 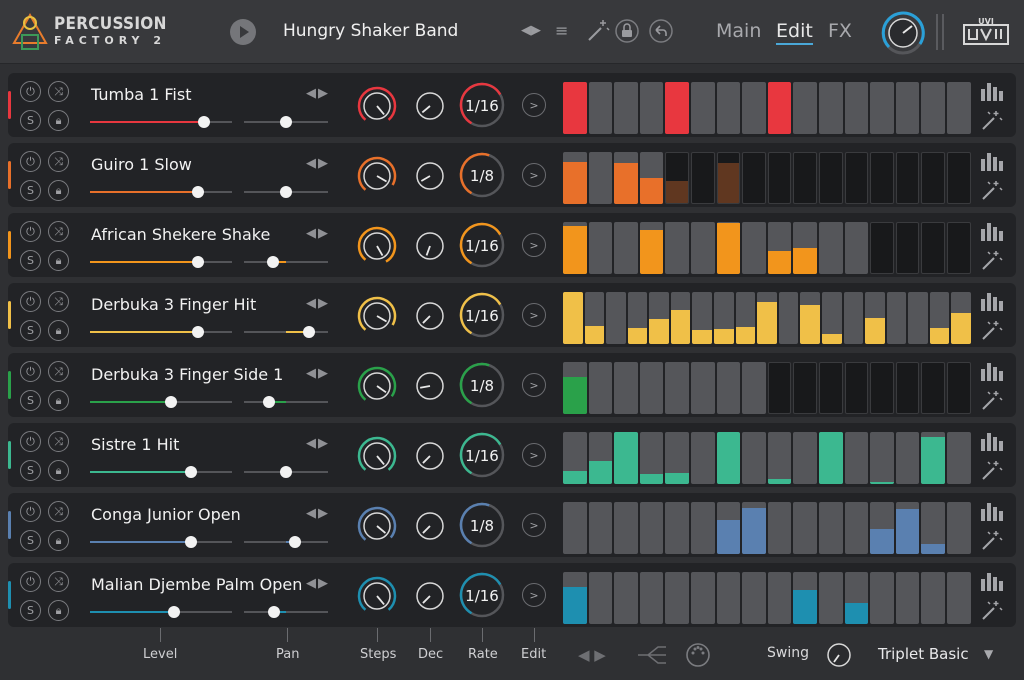 I want to click on lock-icon, so click(x=627, y=31).